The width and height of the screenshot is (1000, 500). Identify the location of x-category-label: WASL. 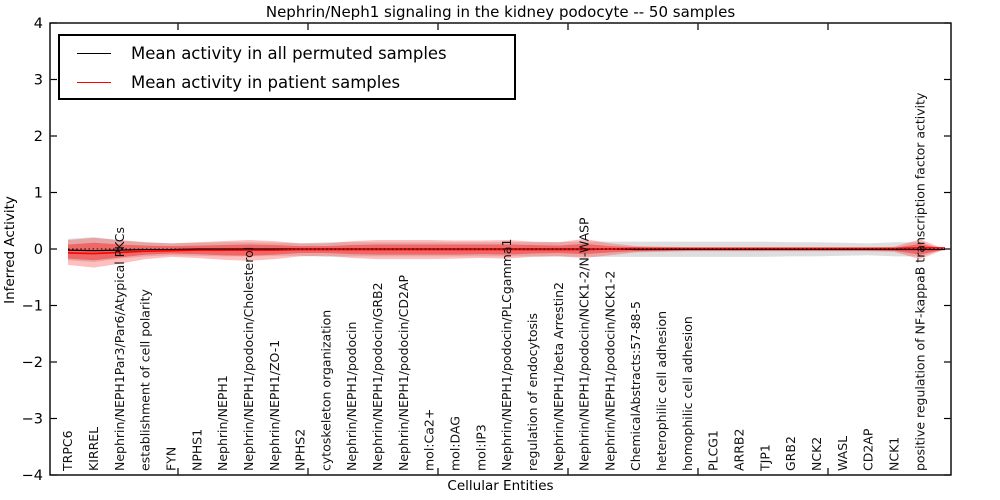
(842, 453).